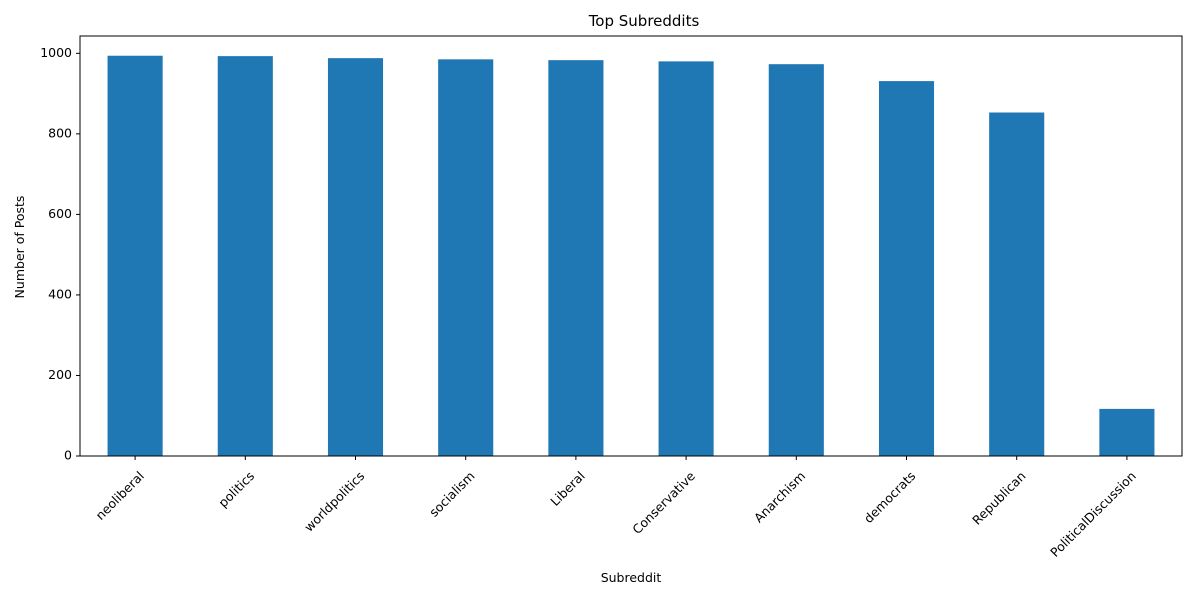 The image size is (1200, 600). Describe the element at coordinates (60, 374) in the screenshot. I see `y-tick-label: 200` at that location.